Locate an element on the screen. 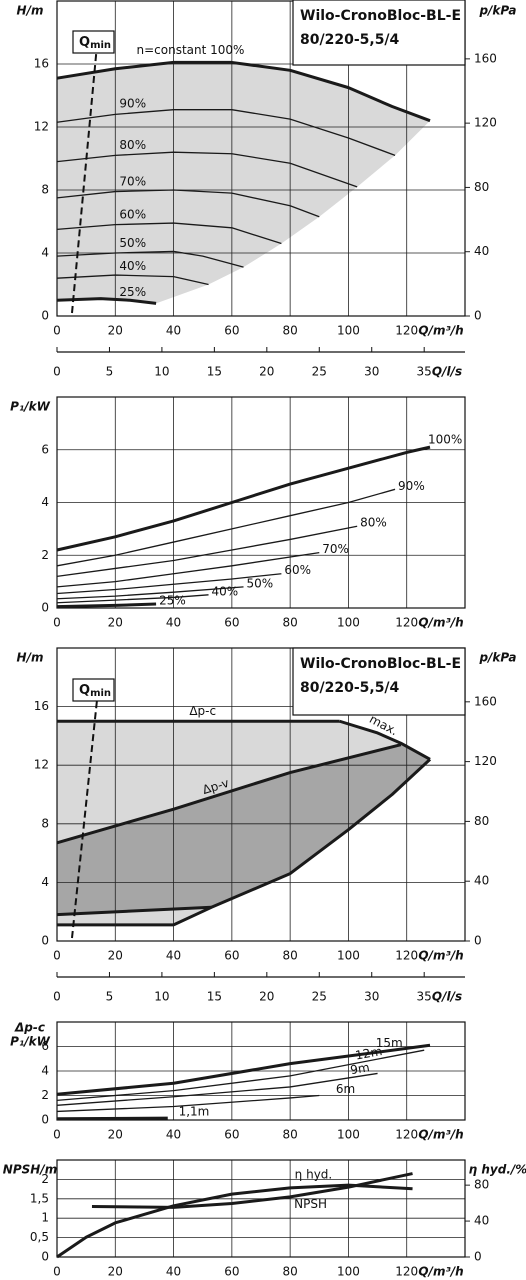 This screenshot has width=526, height=1280. y-tick-label: 12 is located at coordinates (41, 765).